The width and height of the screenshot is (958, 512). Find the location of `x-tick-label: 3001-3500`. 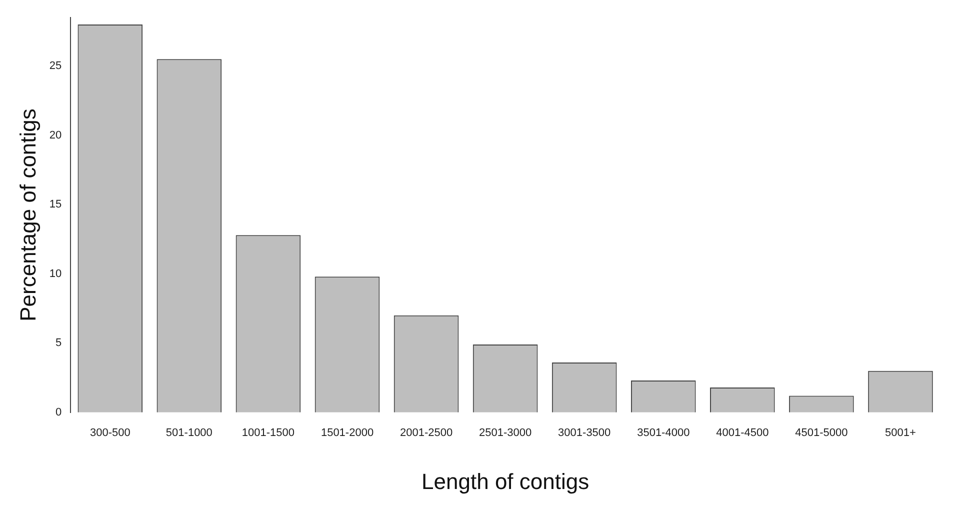

x-tick-label: 3001-3500 is located at coordinates (584, 433).